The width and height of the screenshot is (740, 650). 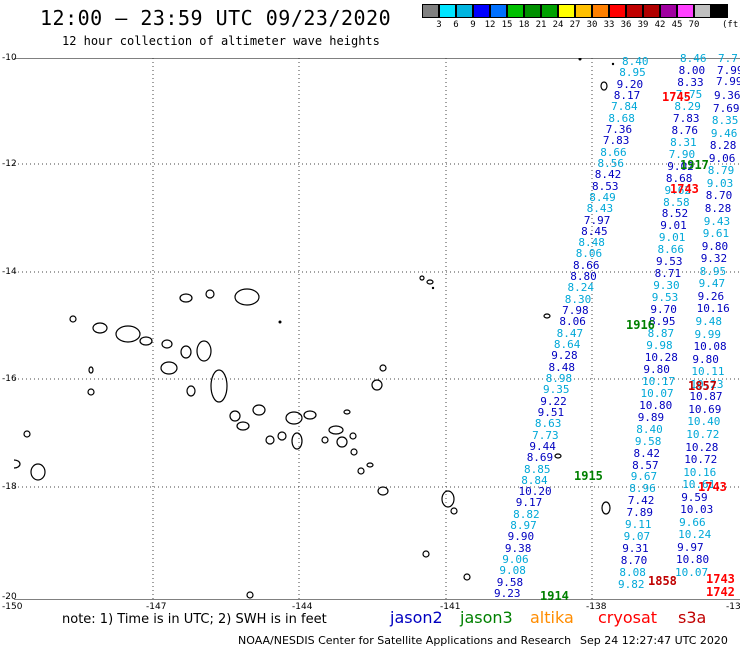 What do you see at coordinates (656, 405) in the screenshot?
I see `wave-height-value: 10.80` at bounding box center [656, 405].